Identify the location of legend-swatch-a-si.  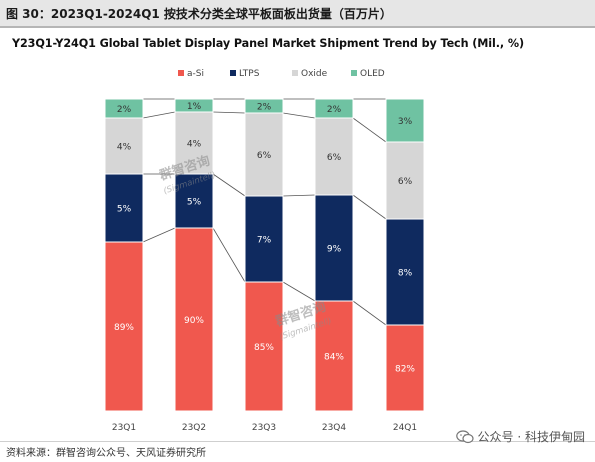
(181, 73).